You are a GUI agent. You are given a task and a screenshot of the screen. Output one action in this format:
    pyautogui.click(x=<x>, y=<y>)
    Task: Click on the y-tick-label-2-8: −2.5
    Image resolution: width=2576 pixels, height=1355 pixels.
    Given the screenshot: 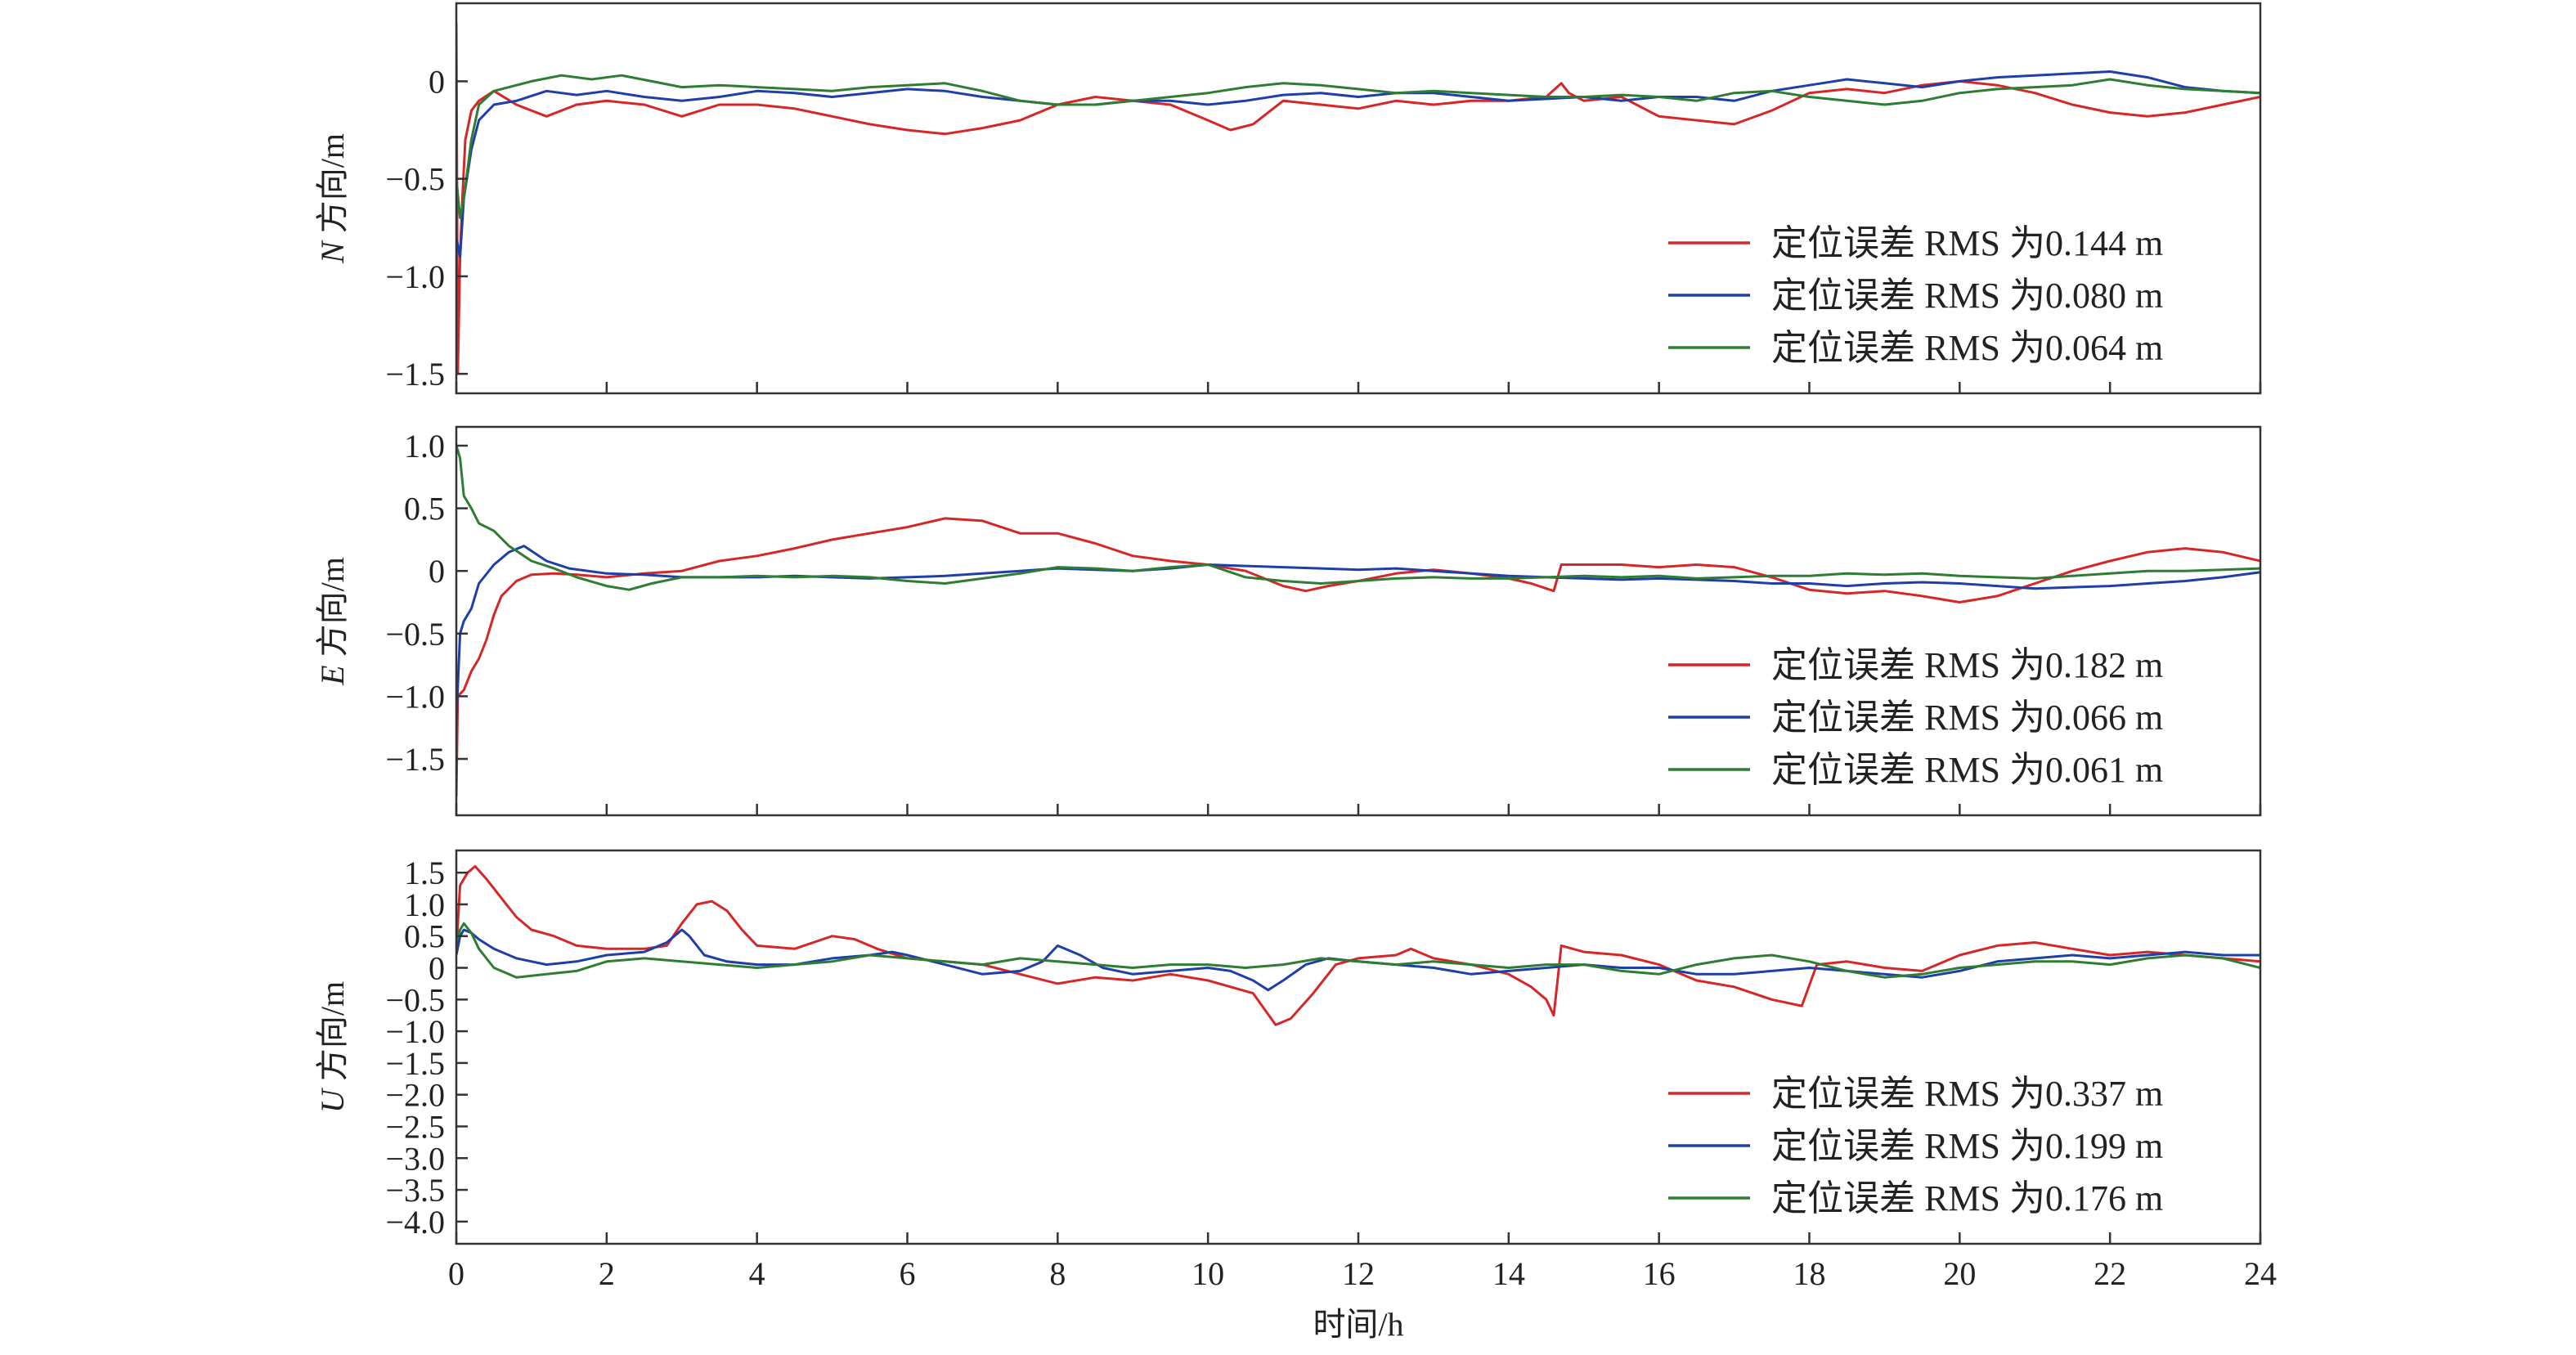 What is the action you would take?
    pyautogui.click(x=415, y=1126)
    